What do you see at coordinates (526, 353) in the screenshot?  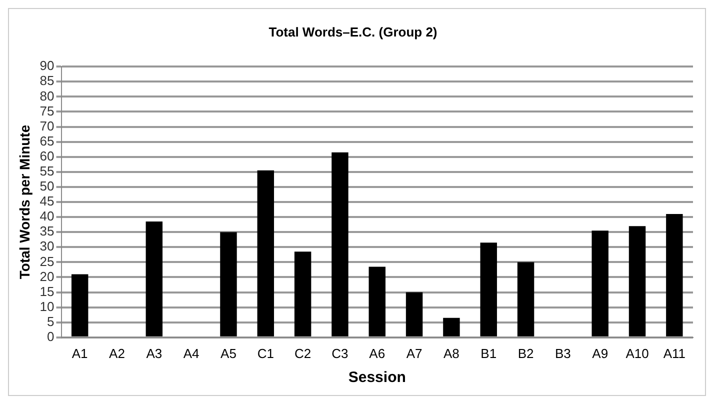 I see `x-tick-label: B2` at bounding box center [526, 353].